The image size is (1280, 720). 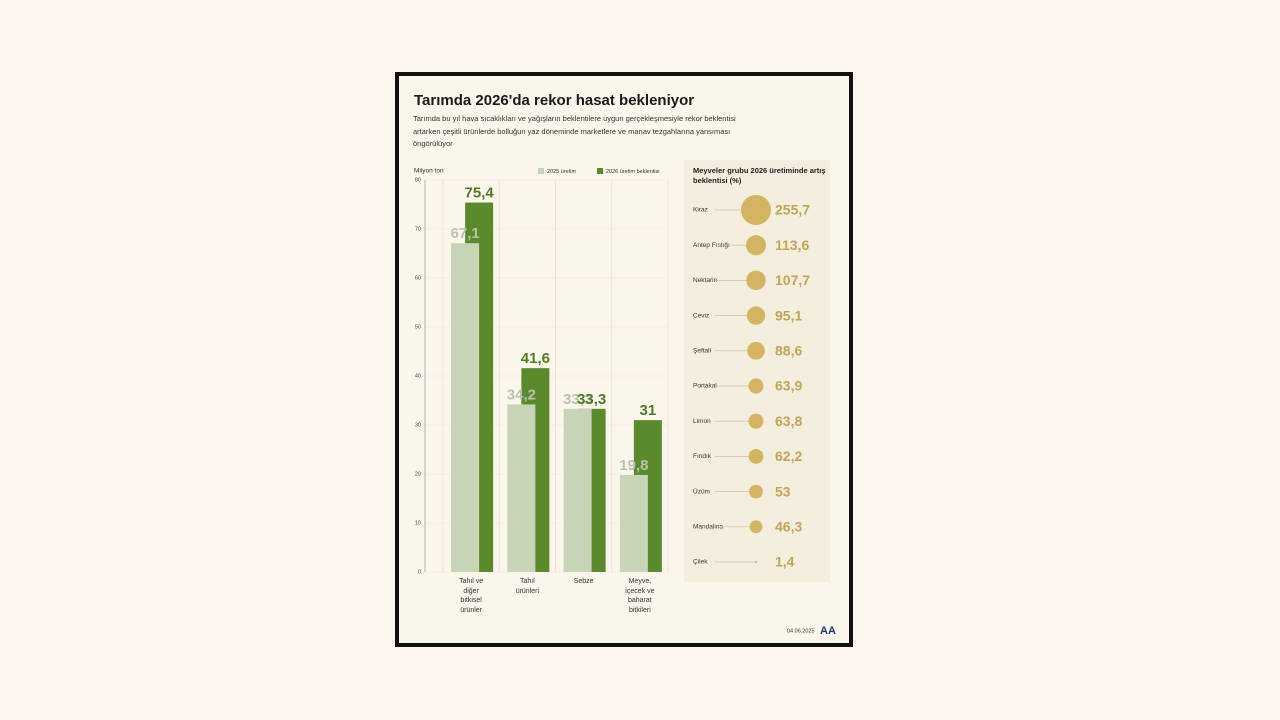 I want to click on legend-label: 2025 üretim, so click(x=561, y=172).